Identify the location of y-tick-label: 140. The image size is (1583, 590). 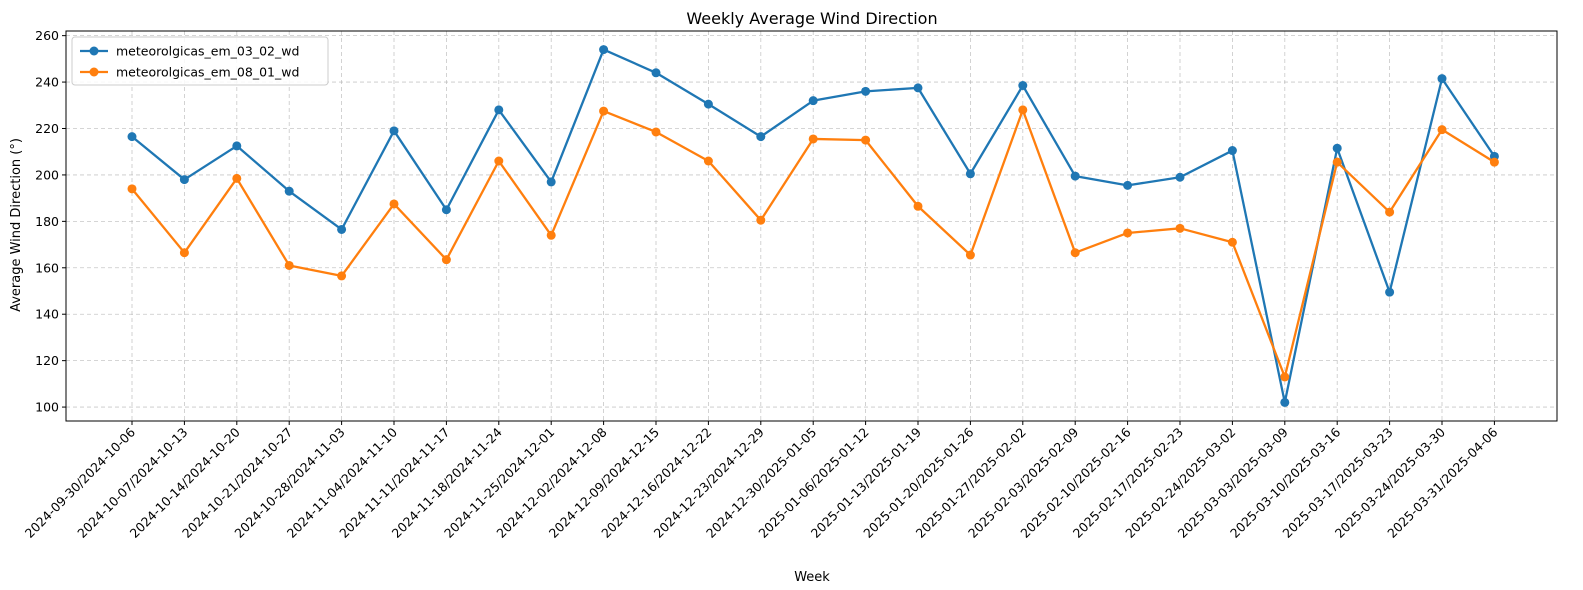
(47, 314).